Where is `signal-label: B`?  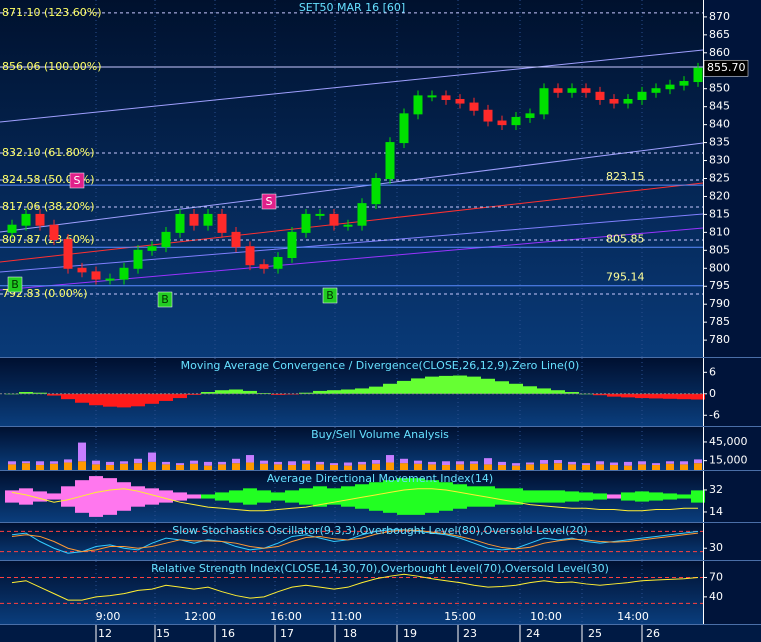 signal-label: B is located at coordinates (15, 284).